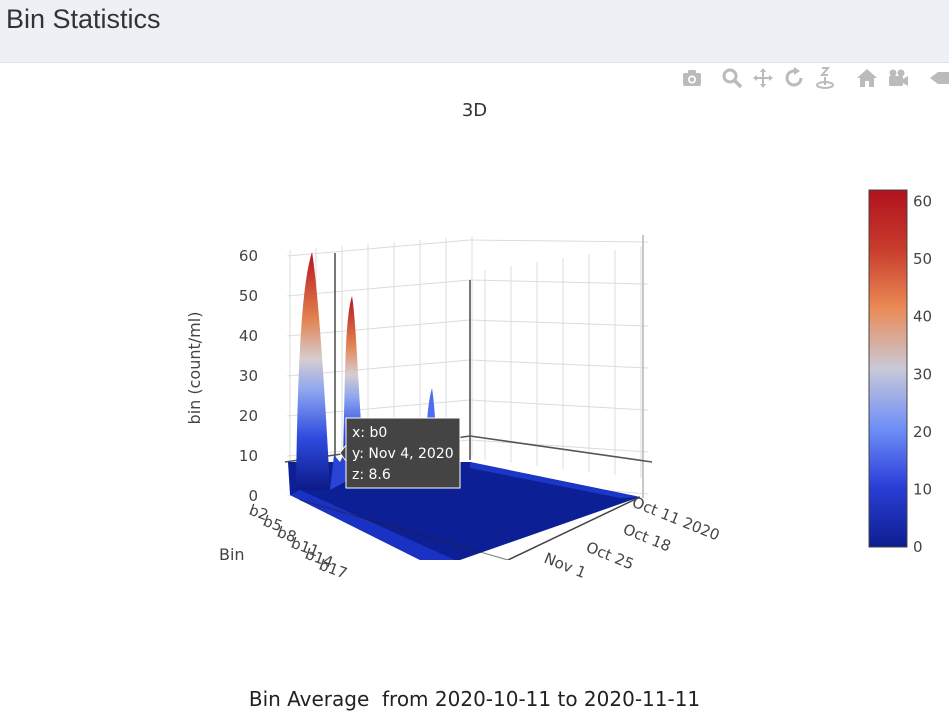  I want to click on camera-view-icon, so click(898, 78).